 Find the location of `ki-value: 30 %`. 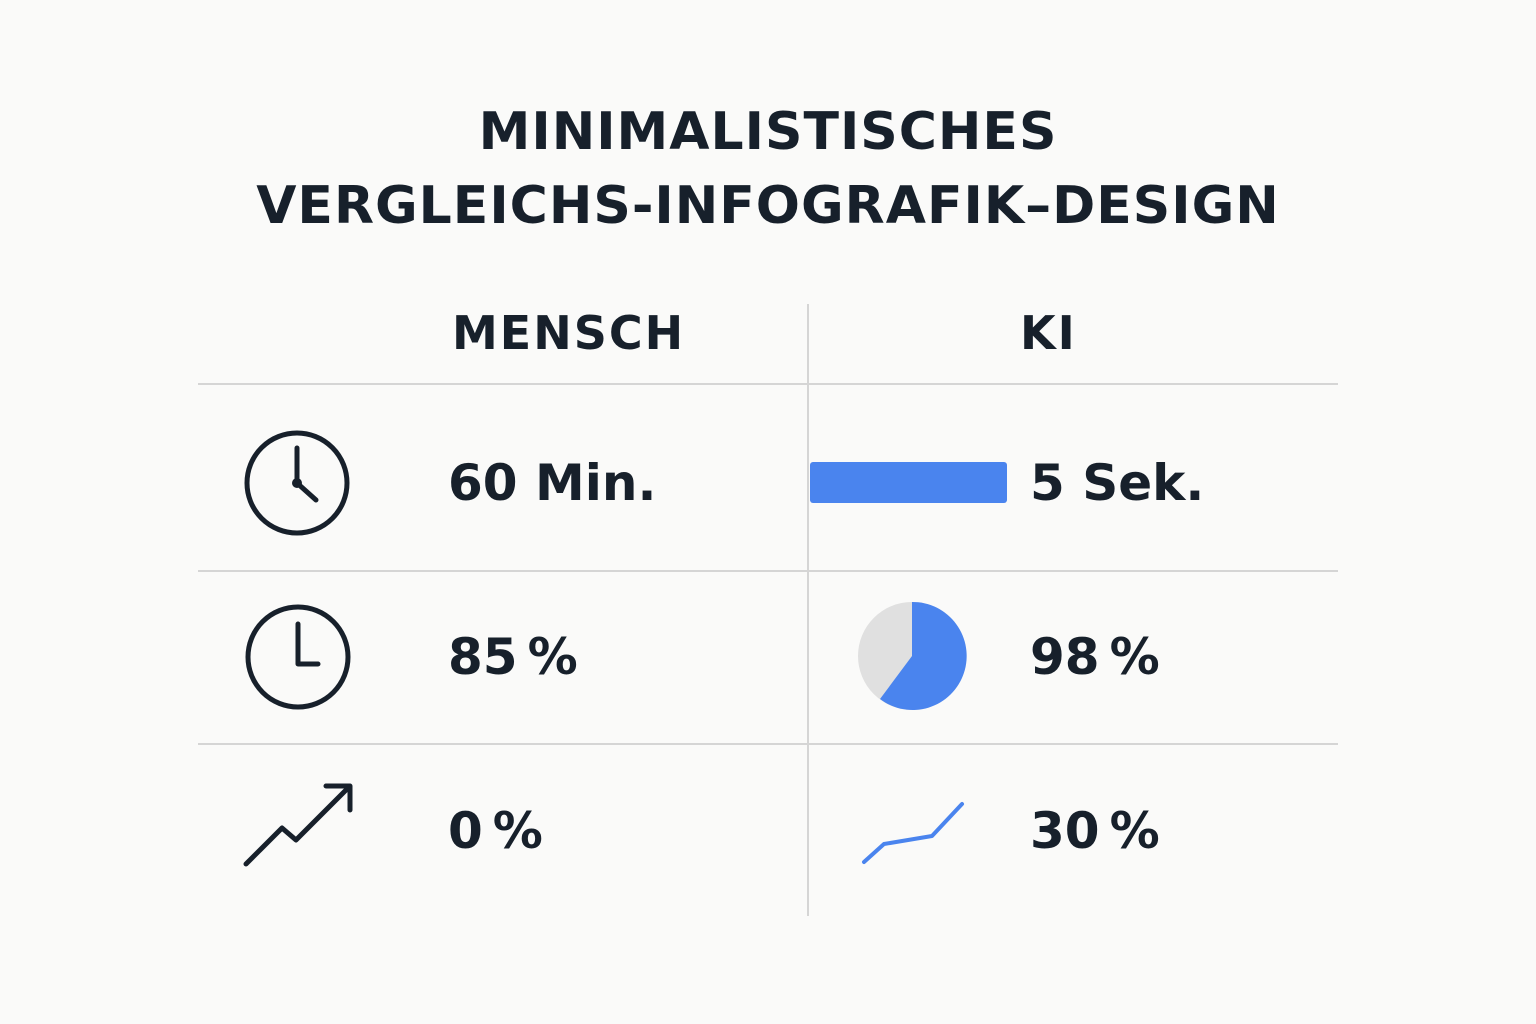

ki-value: 30 % is located at coordinates (1095, 831).